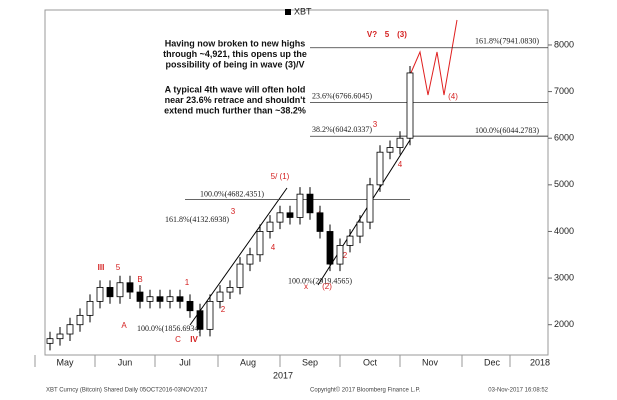 The image size is (617, 400). Describe the element at coordinates (288, 12) in the screenshot. I see `legend-swatch` at that location.